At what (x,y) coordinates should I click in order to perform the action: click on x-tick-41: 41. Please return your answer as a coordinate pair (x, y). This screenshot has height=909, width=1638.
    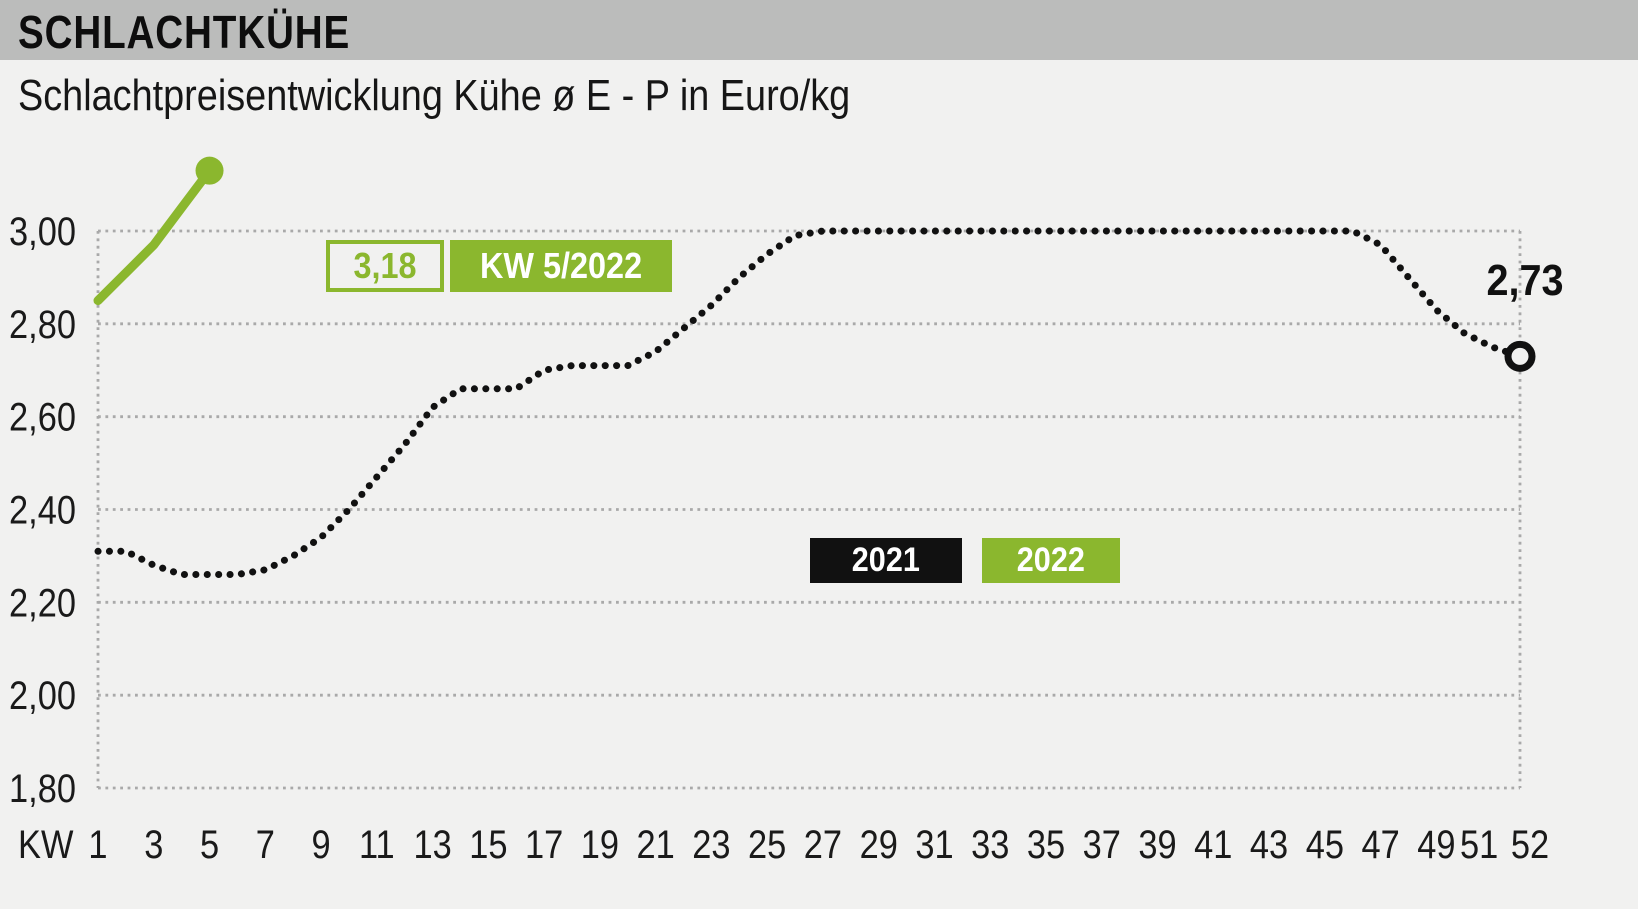
    Looking at the image, I should click on (1213, 844).